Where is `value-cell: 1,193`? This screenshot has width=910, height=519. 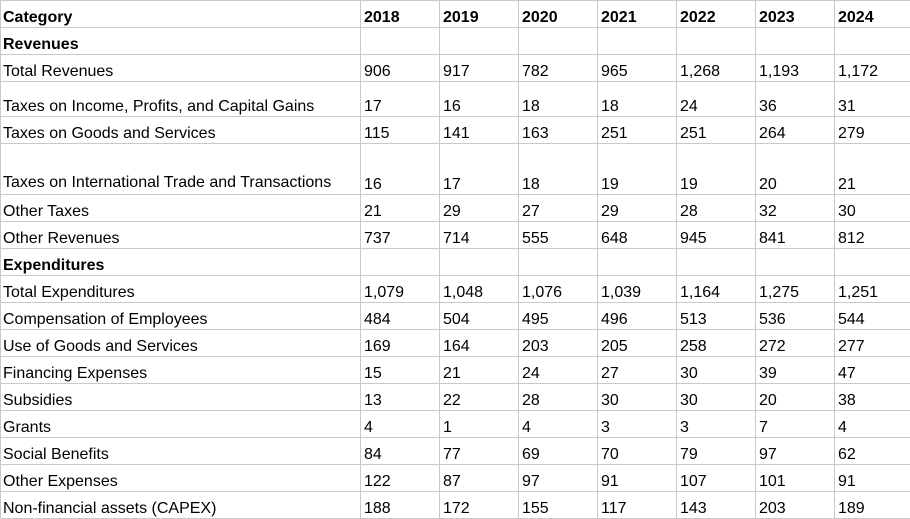 value-cell: 1,193 is located at coordinates (795, 68).